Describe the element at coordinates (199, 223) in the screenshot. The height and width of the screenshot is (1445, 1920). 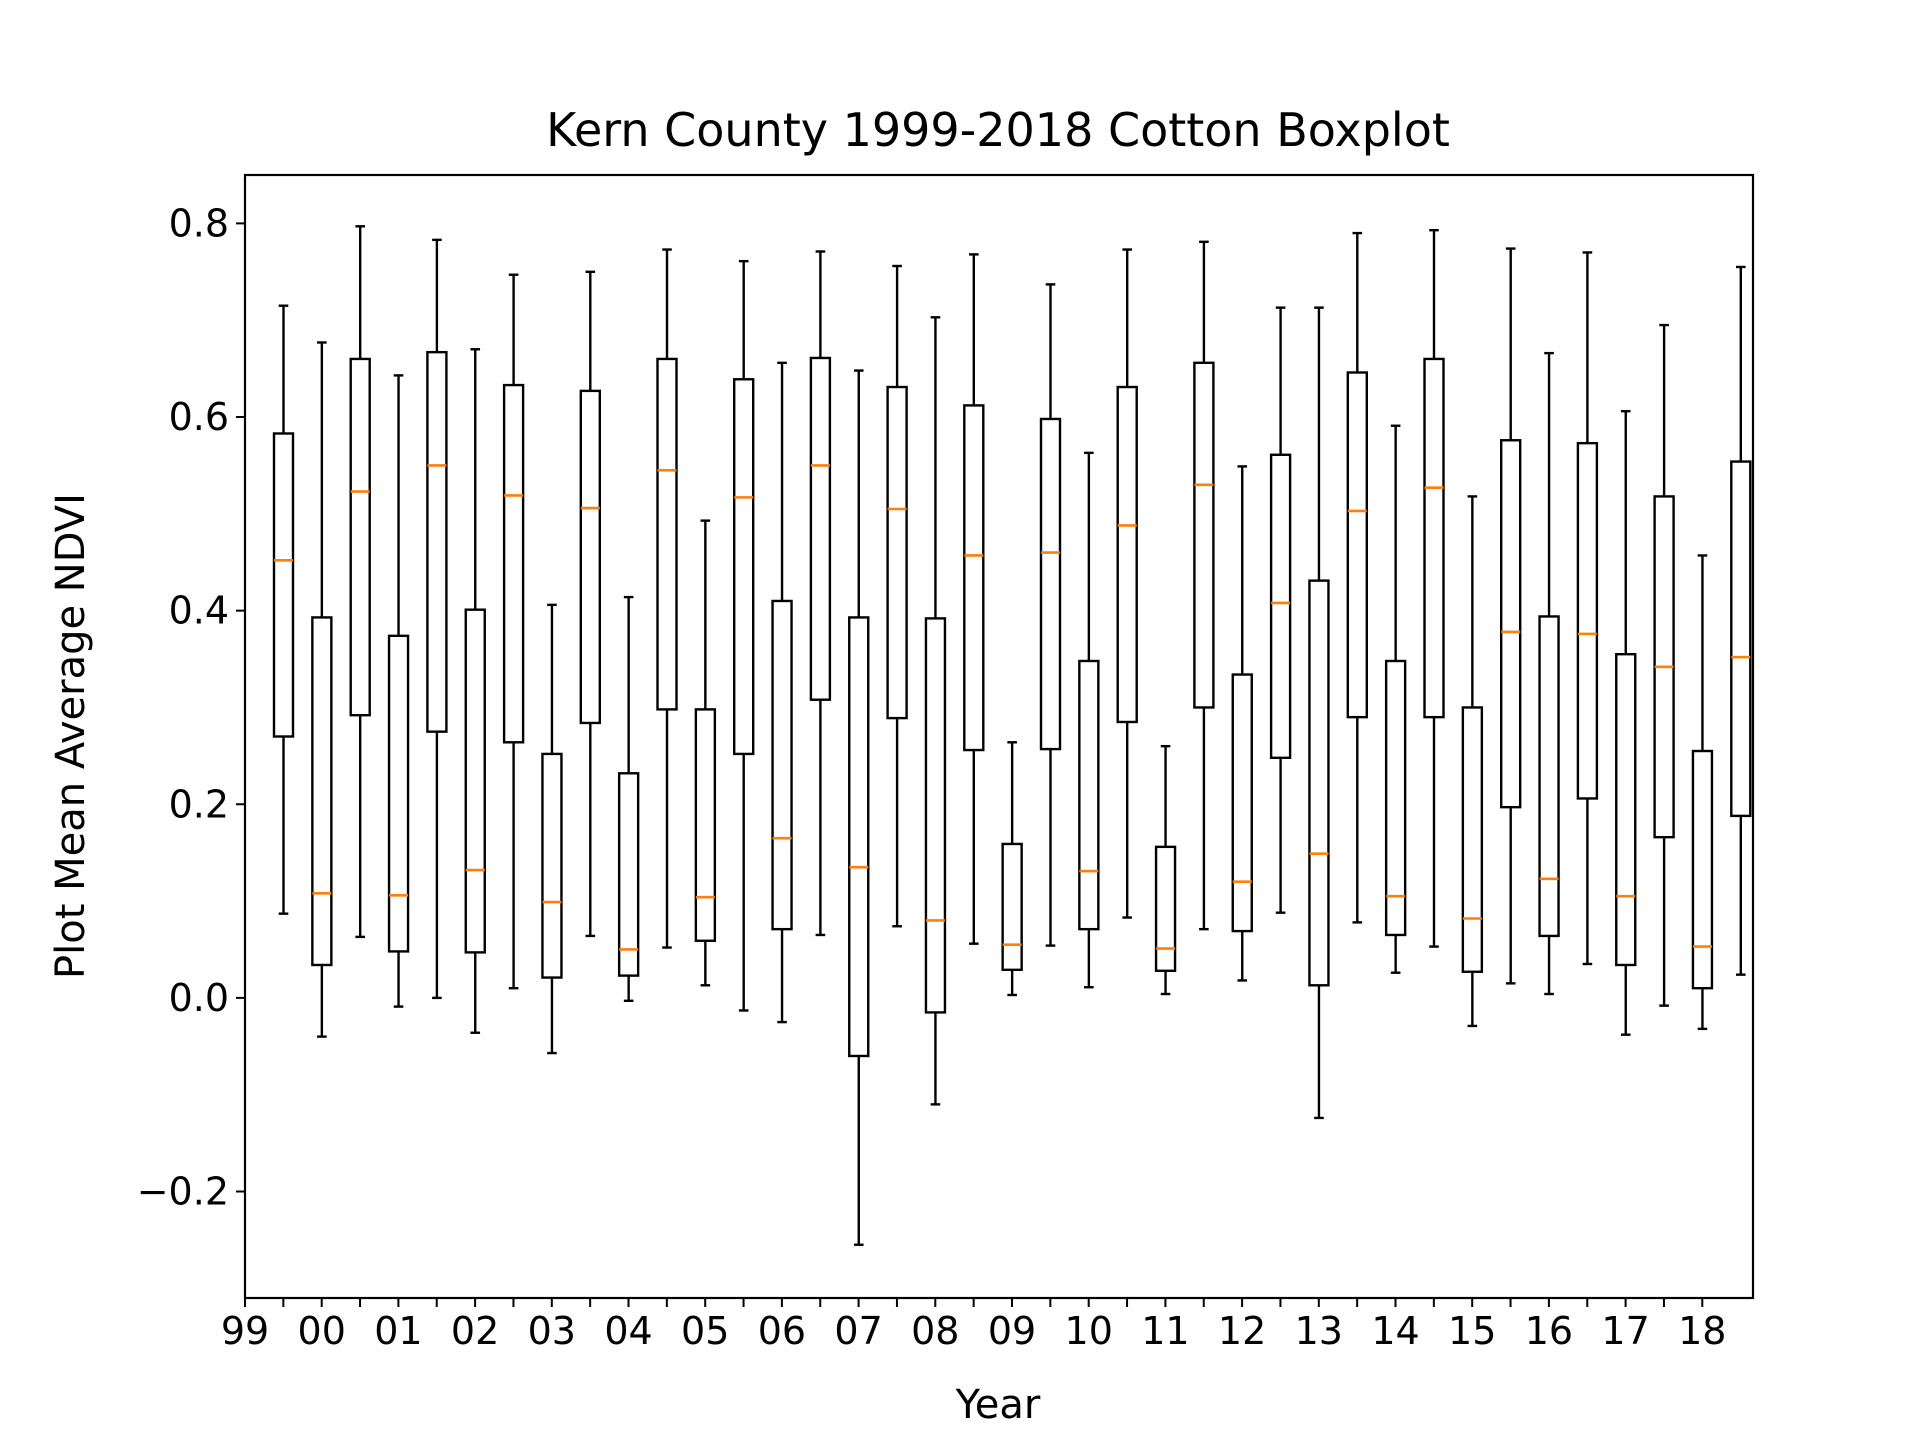
I see `y-tick-label: 0.8` at that location.